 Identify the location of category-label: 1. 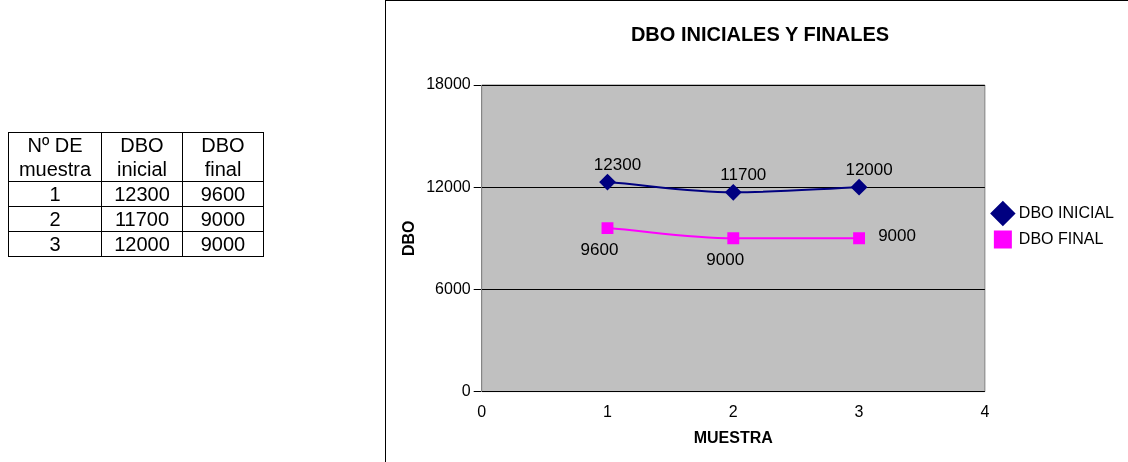
(55, 194).